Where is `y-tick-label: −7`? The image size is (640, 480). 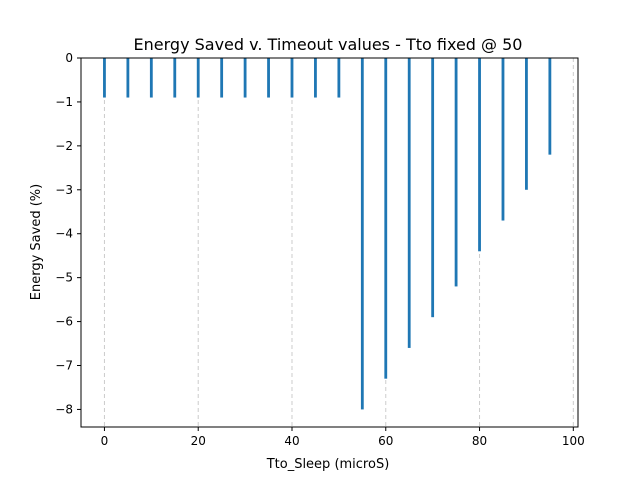 y-tick-label: −7 is located at coordinates (64, 366).